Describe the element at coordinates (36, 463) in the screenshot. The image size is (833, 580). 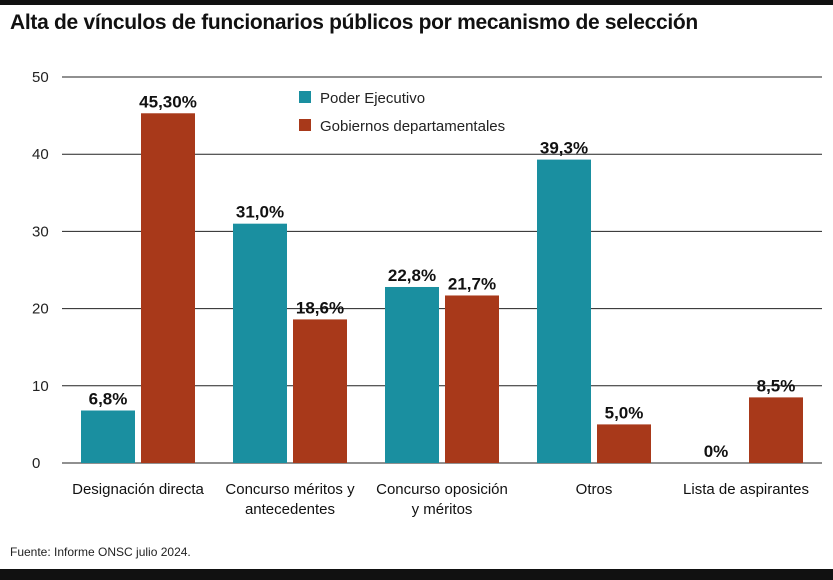
I see `y-tick-label: 0` at that location.